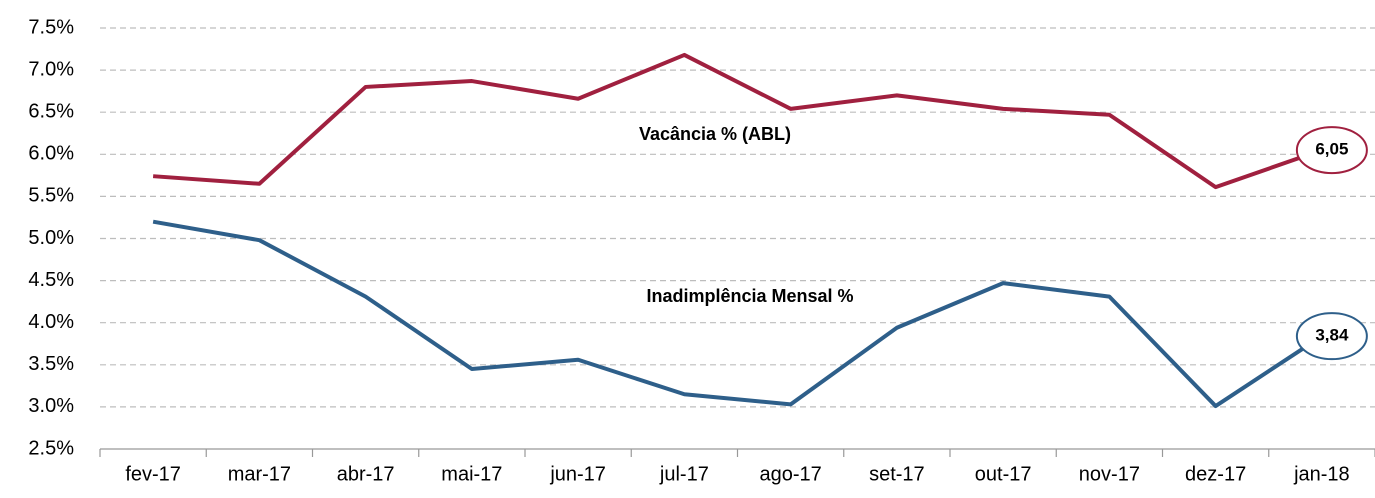  I want to click on y-tick-label: 3.0%, so click(51, 406).